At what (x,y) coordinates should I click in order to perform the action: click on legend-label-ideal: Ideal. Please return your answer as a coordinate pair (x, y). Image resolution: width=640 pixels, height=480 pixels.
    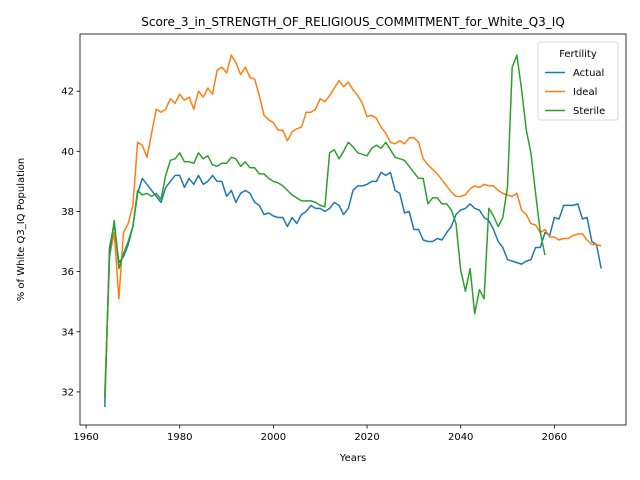
    Looking at the image, I should click on (585, 92).